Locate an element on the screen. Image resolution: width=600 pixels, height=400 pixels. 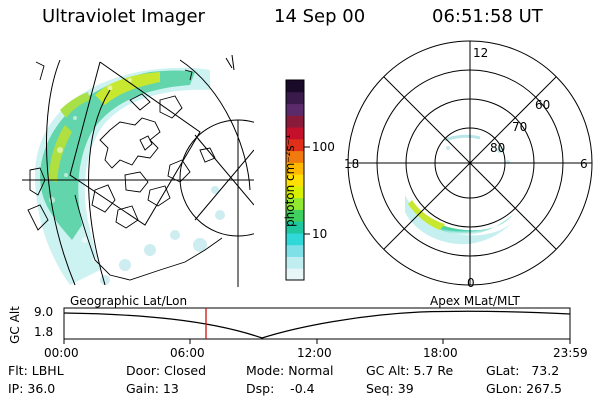
colorbar-label-100: 100 is located at coordinates (323, 147).